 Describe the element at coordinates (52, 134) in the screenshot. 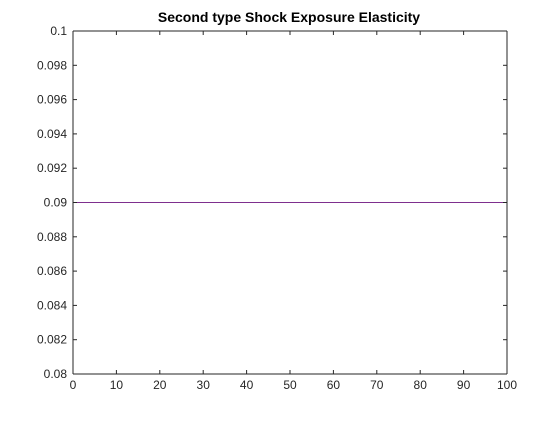

I see `y-tick-label: 0.094` at that location.